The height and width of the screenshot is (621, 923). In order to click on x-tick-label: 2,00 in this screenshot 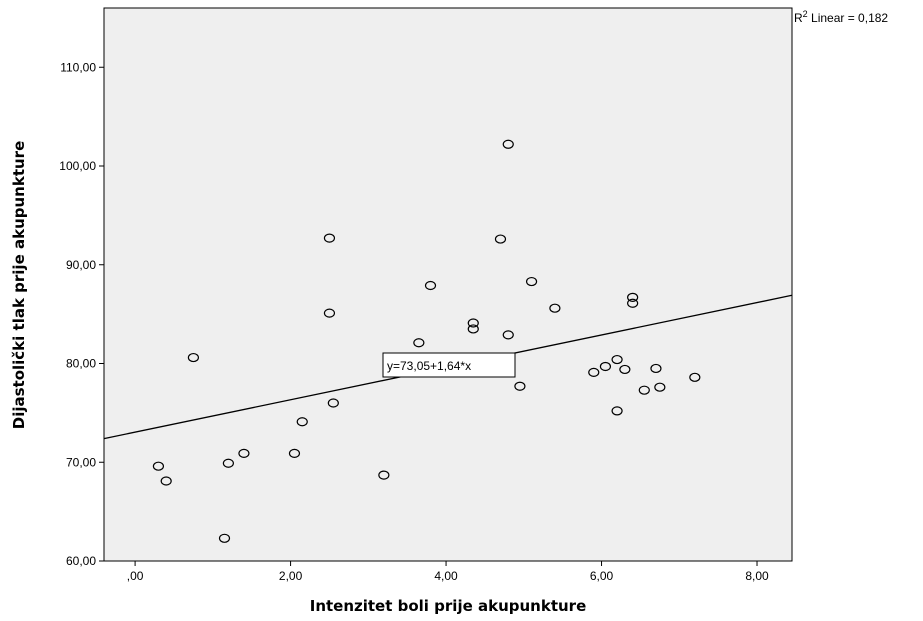, I will do `click(291, 576)`.